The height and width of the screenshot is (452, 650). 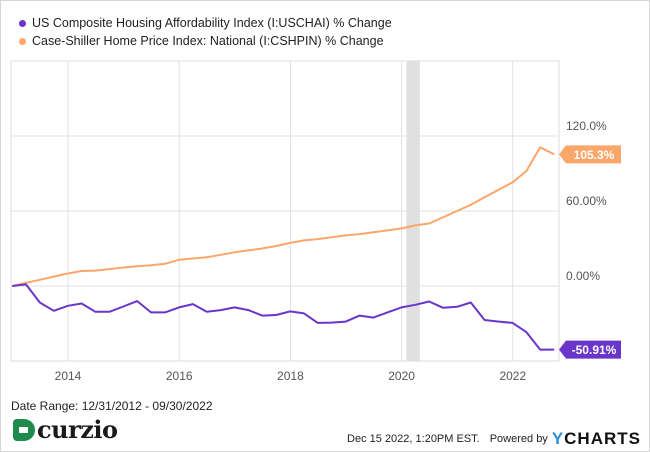 I want to click on y-tick-label: 60.00%, so click(x=586, y=201).